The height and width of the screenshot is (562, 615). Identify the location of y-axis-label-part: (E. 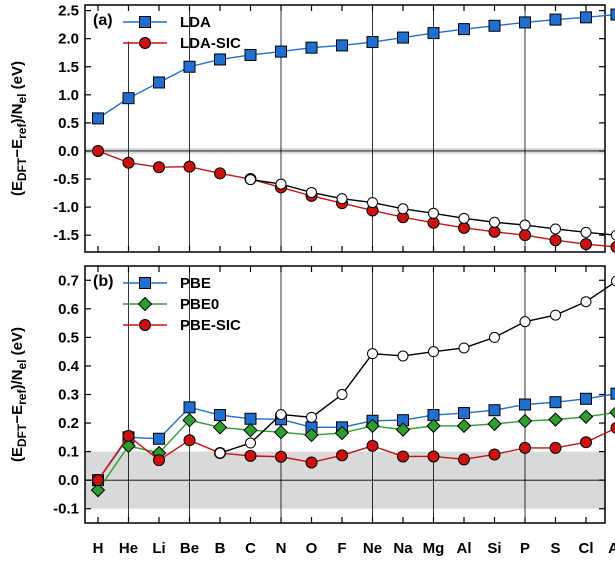
(17, 188).